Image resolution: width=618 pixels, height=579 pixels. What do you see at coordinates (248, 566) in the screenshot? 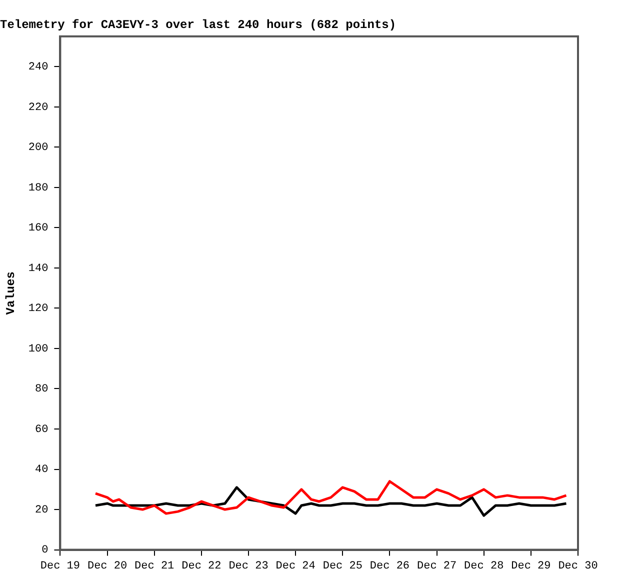
I see `x-tick-label: Dec 23` at bounding box center [248, 566].